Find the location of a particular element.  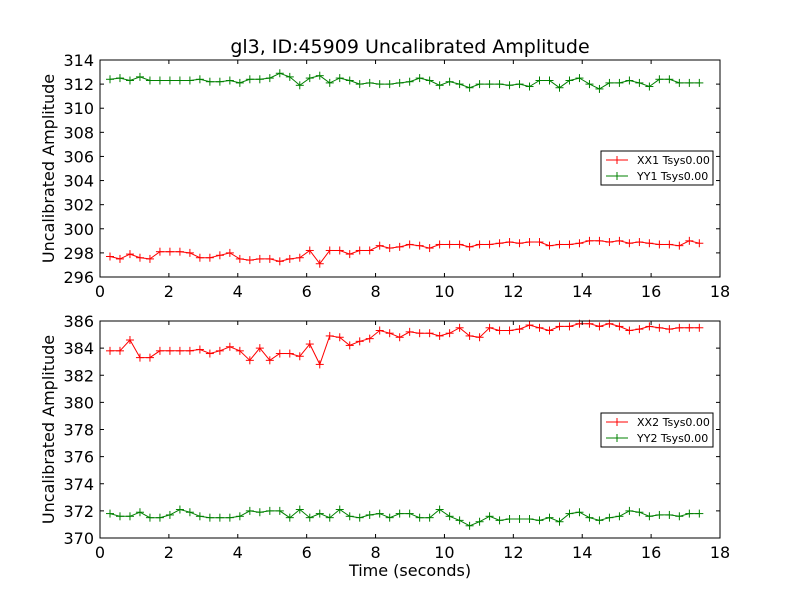

x-tick-label: 16 is located at coordinates (651, 291).